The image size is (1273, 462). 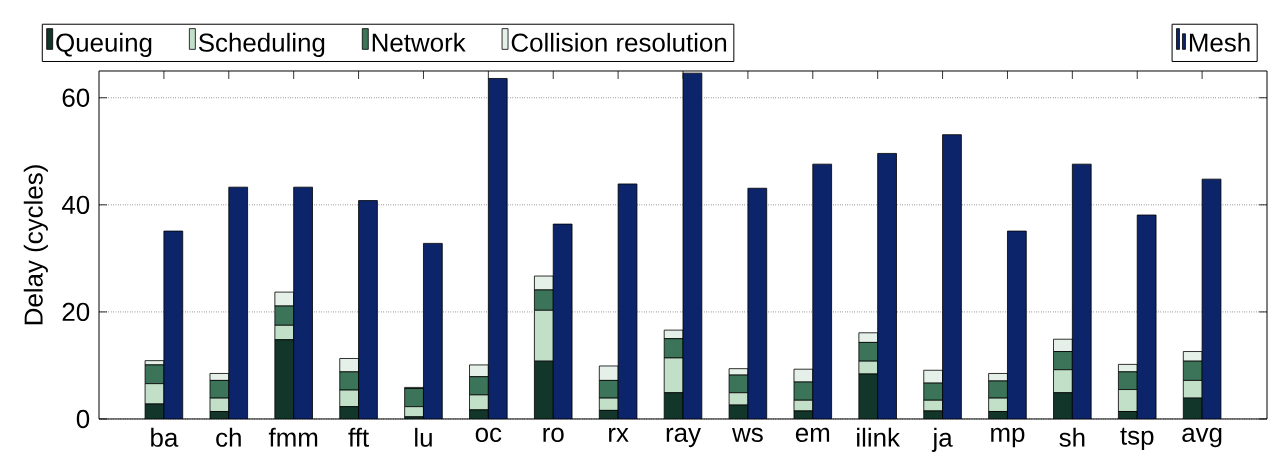 I want to click on y-tick-label: 0, so click(x=83, y=419).